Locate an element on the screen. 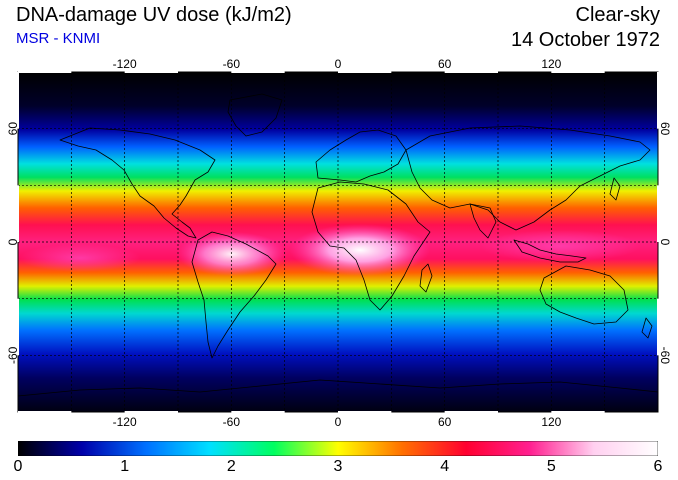  australia-coast is located at coordinates (584, 295).